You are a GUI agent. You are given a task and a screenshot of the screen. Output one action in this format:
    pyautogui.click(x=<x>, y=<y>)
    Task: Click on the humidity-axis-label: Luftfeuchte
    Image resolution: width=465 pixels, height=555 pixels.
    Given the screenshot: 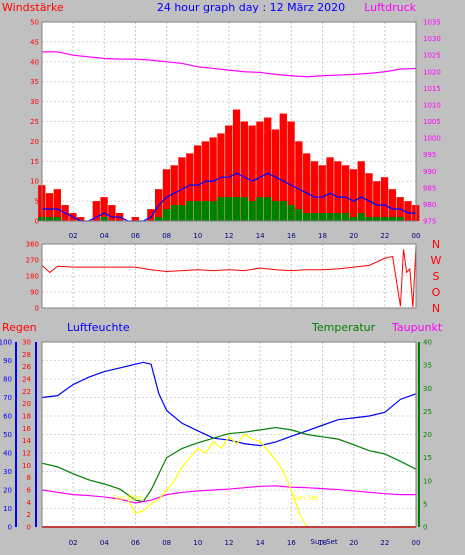 What is the action you would take?
    pyautogui.click(x=98, y=327)
    